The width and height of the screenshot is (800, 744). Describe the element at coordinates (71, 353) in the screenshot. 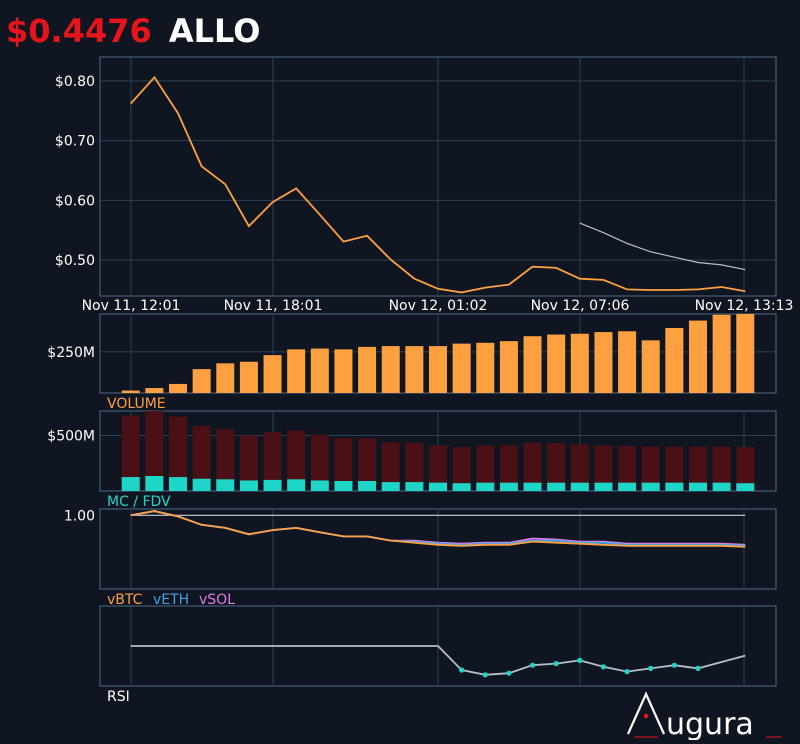

I see `volume-ytick-label: $250M` at that location.